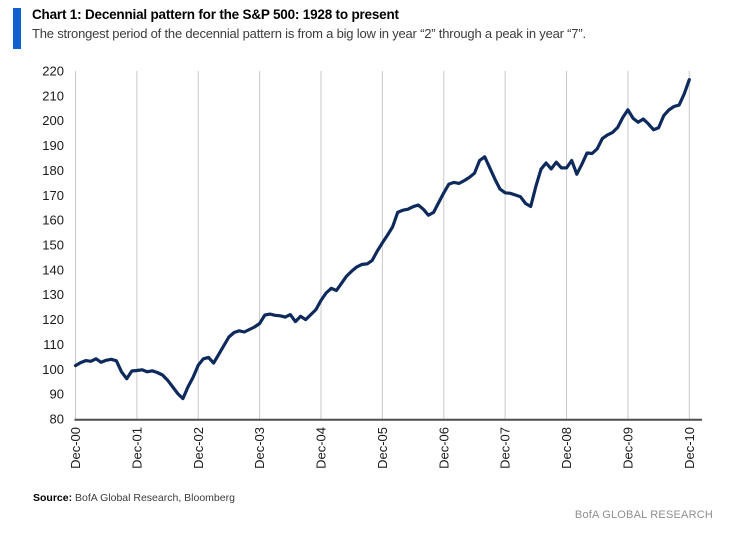  What do you see at coordinates (689, 448) in the screenshot?
I see `x-tick-label: Dec-10` at bounding box center [689, 448].